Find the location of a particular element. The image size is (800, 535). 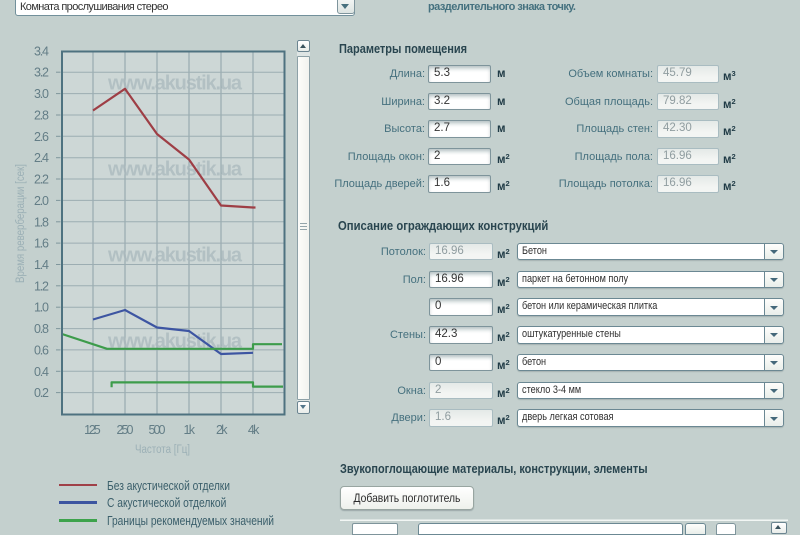

svg-text: 1.6 is located at coordinates (41, 244).